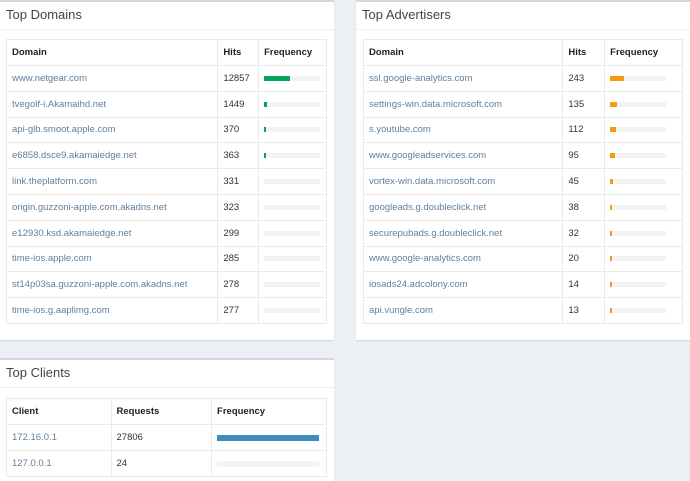 The width and height of the screenshot is (690, 481). I want to click on hits-count: 243, so click(584, 78).